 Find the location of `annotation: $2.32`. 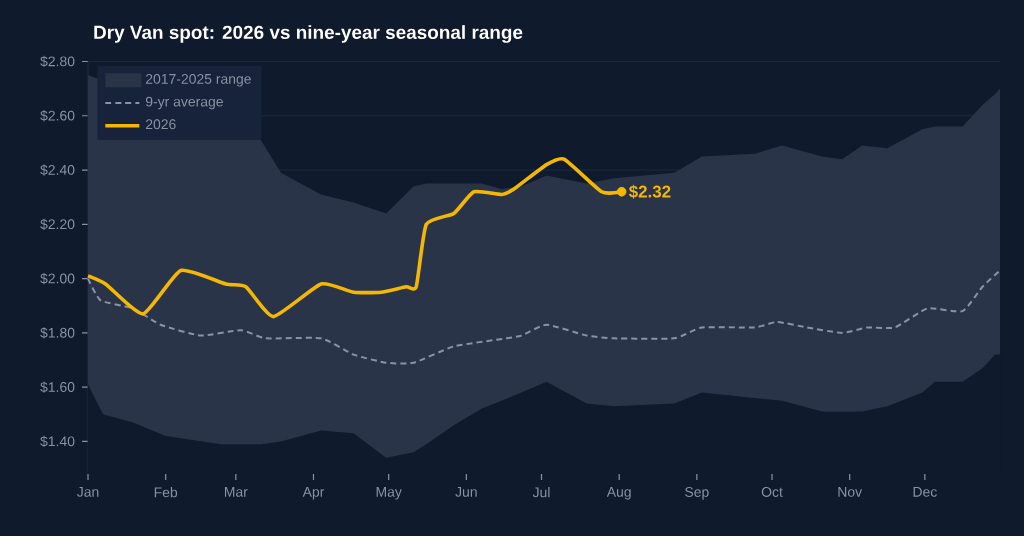

annotation: $2.32 is located at coordinates (649, 191).